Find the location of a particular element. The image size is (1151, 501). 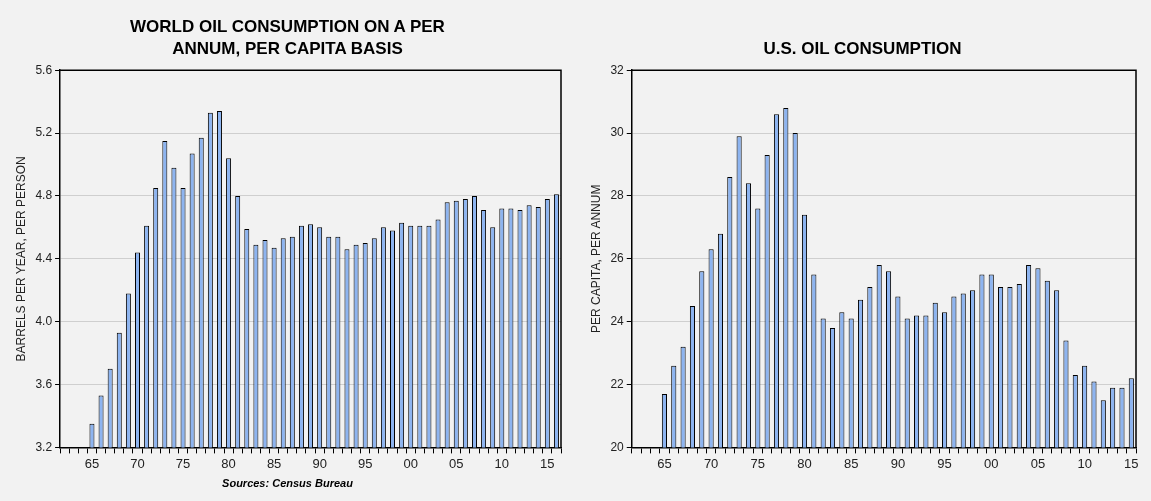

y-tick-label: 26 is located at coordinates (617, 258).